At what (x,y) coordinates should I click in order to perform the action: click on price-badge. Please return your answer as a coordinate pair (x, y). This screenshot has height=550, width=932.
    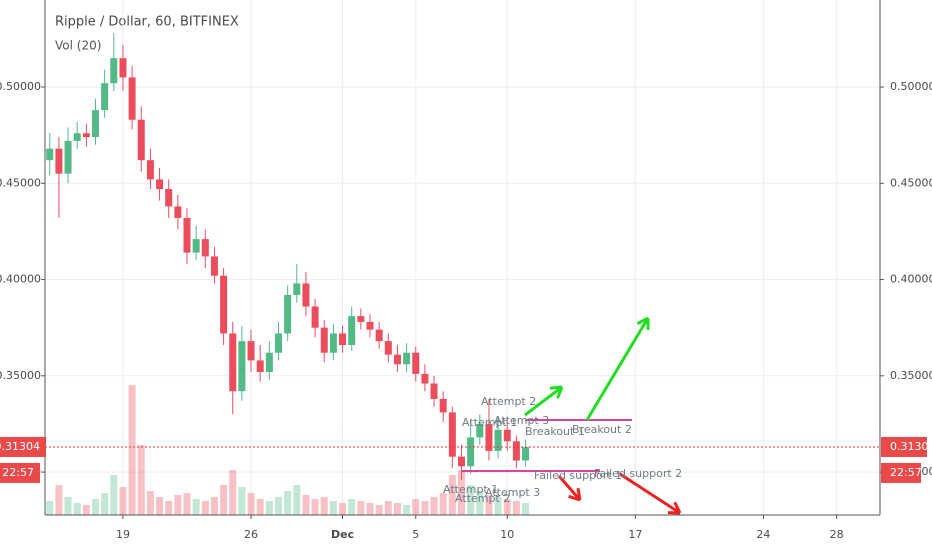
    Looking at the image, I should click on (904, 446).